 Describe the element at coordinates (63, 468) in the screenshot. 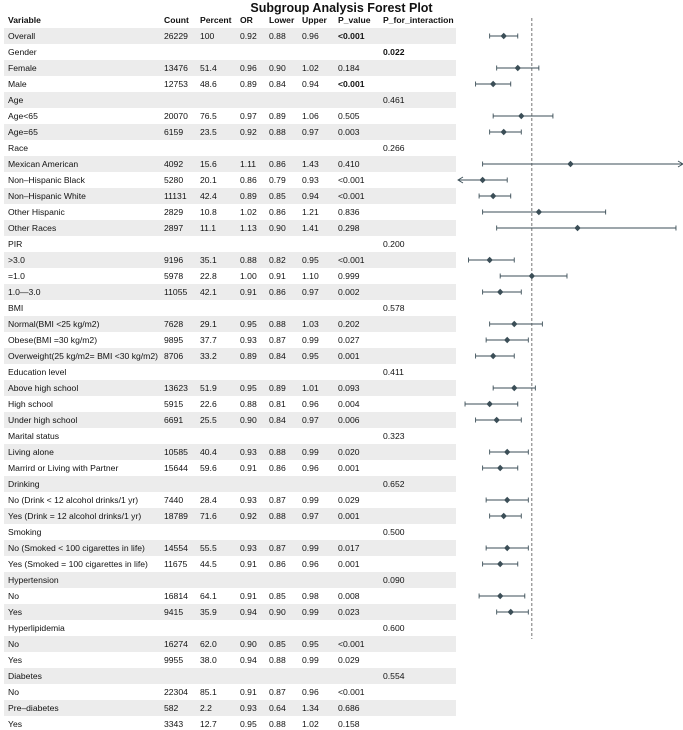

I see `cell-label: Marrird or Living with Partner` at that location.